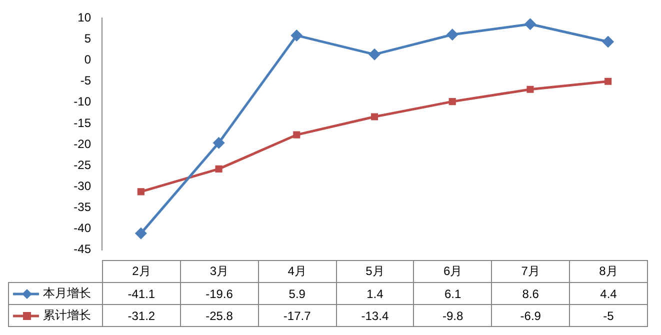 Image resolution: width=661 pixels, height=335 pixels. I want to click on legend-label: 累计增长, so click(67, 315).